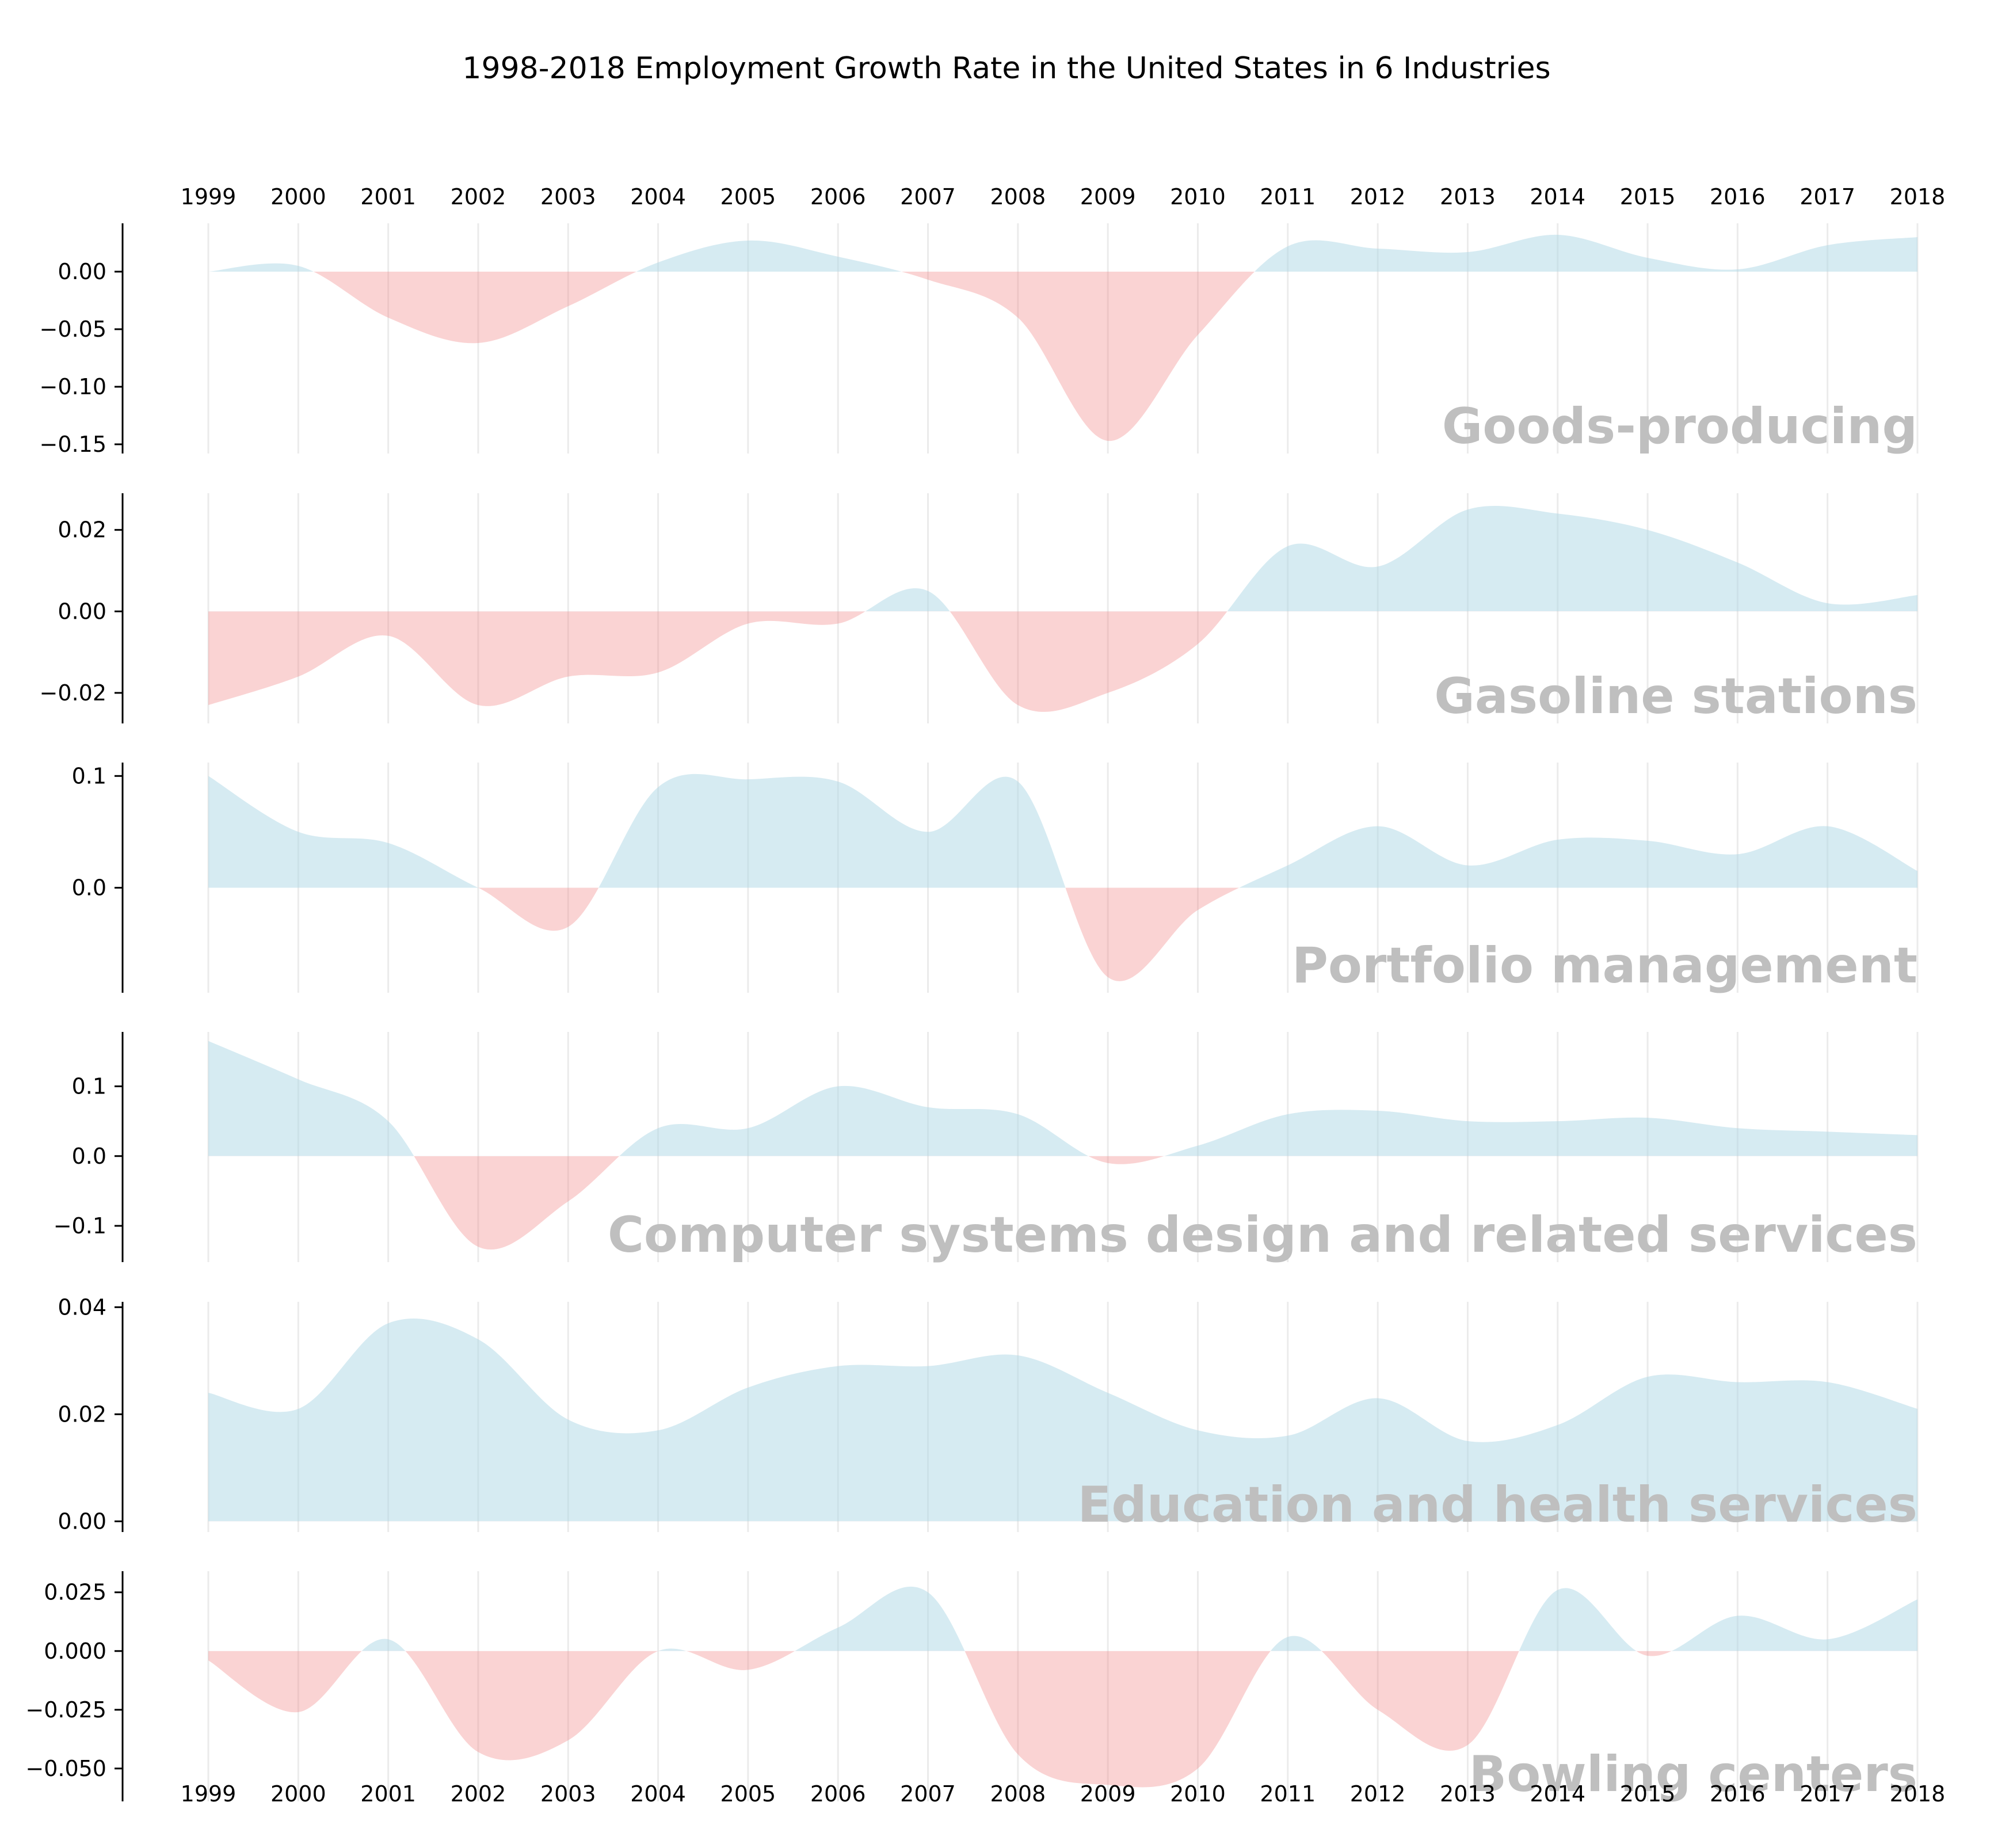 This screenshot has width=2013, height=1848. What do you see at coordinates (1827, 196) in the screenshot?
I see `top-x-tick-label: 2017` at bounding box center [1827, 196].